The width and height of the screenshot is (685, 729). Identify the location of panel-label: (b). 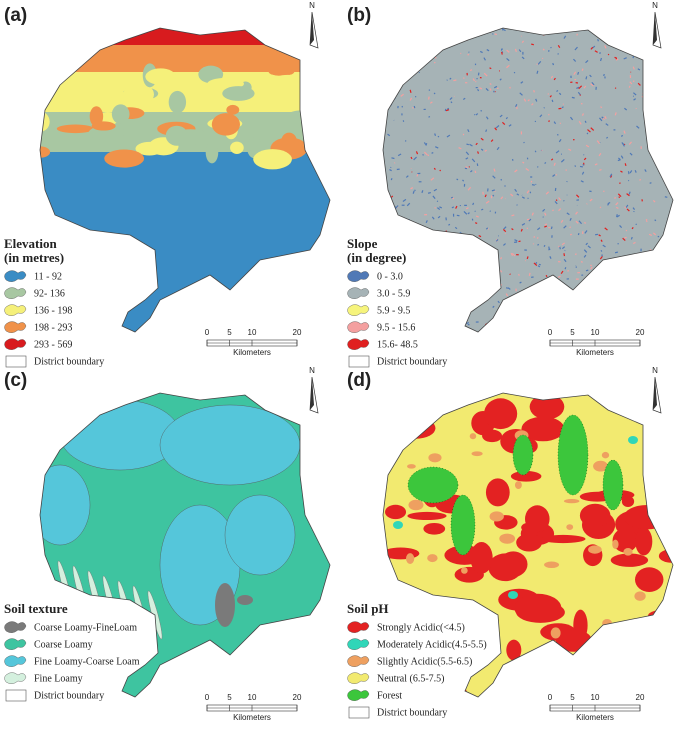
(359, 15).